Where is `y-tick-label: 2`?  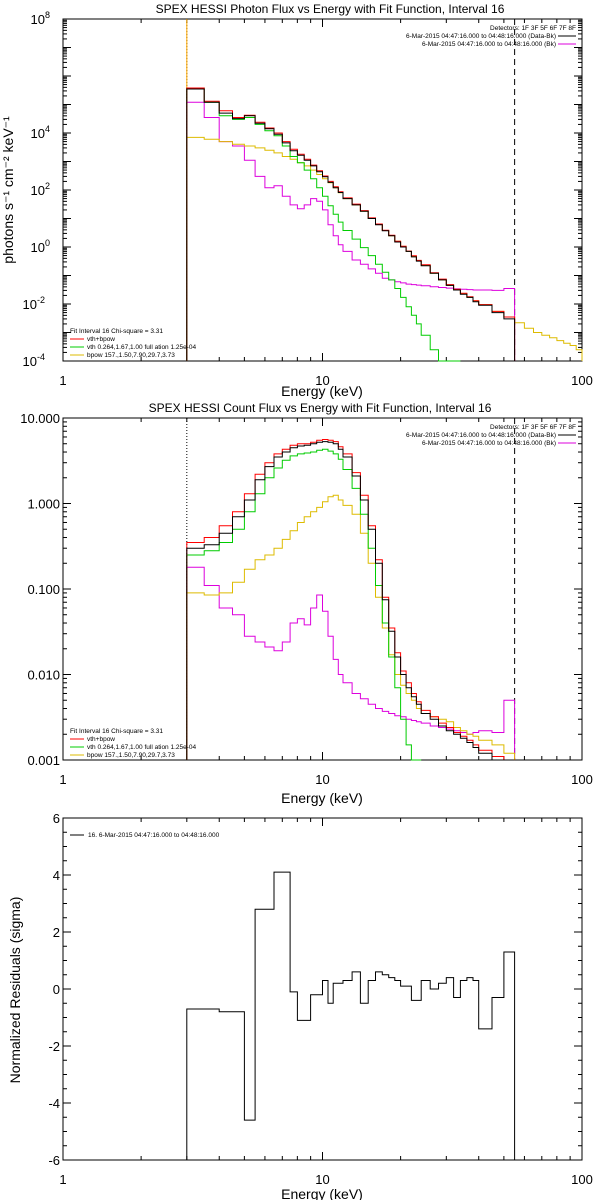 y-tick-label: 2 is located at coordinates (56, 932).